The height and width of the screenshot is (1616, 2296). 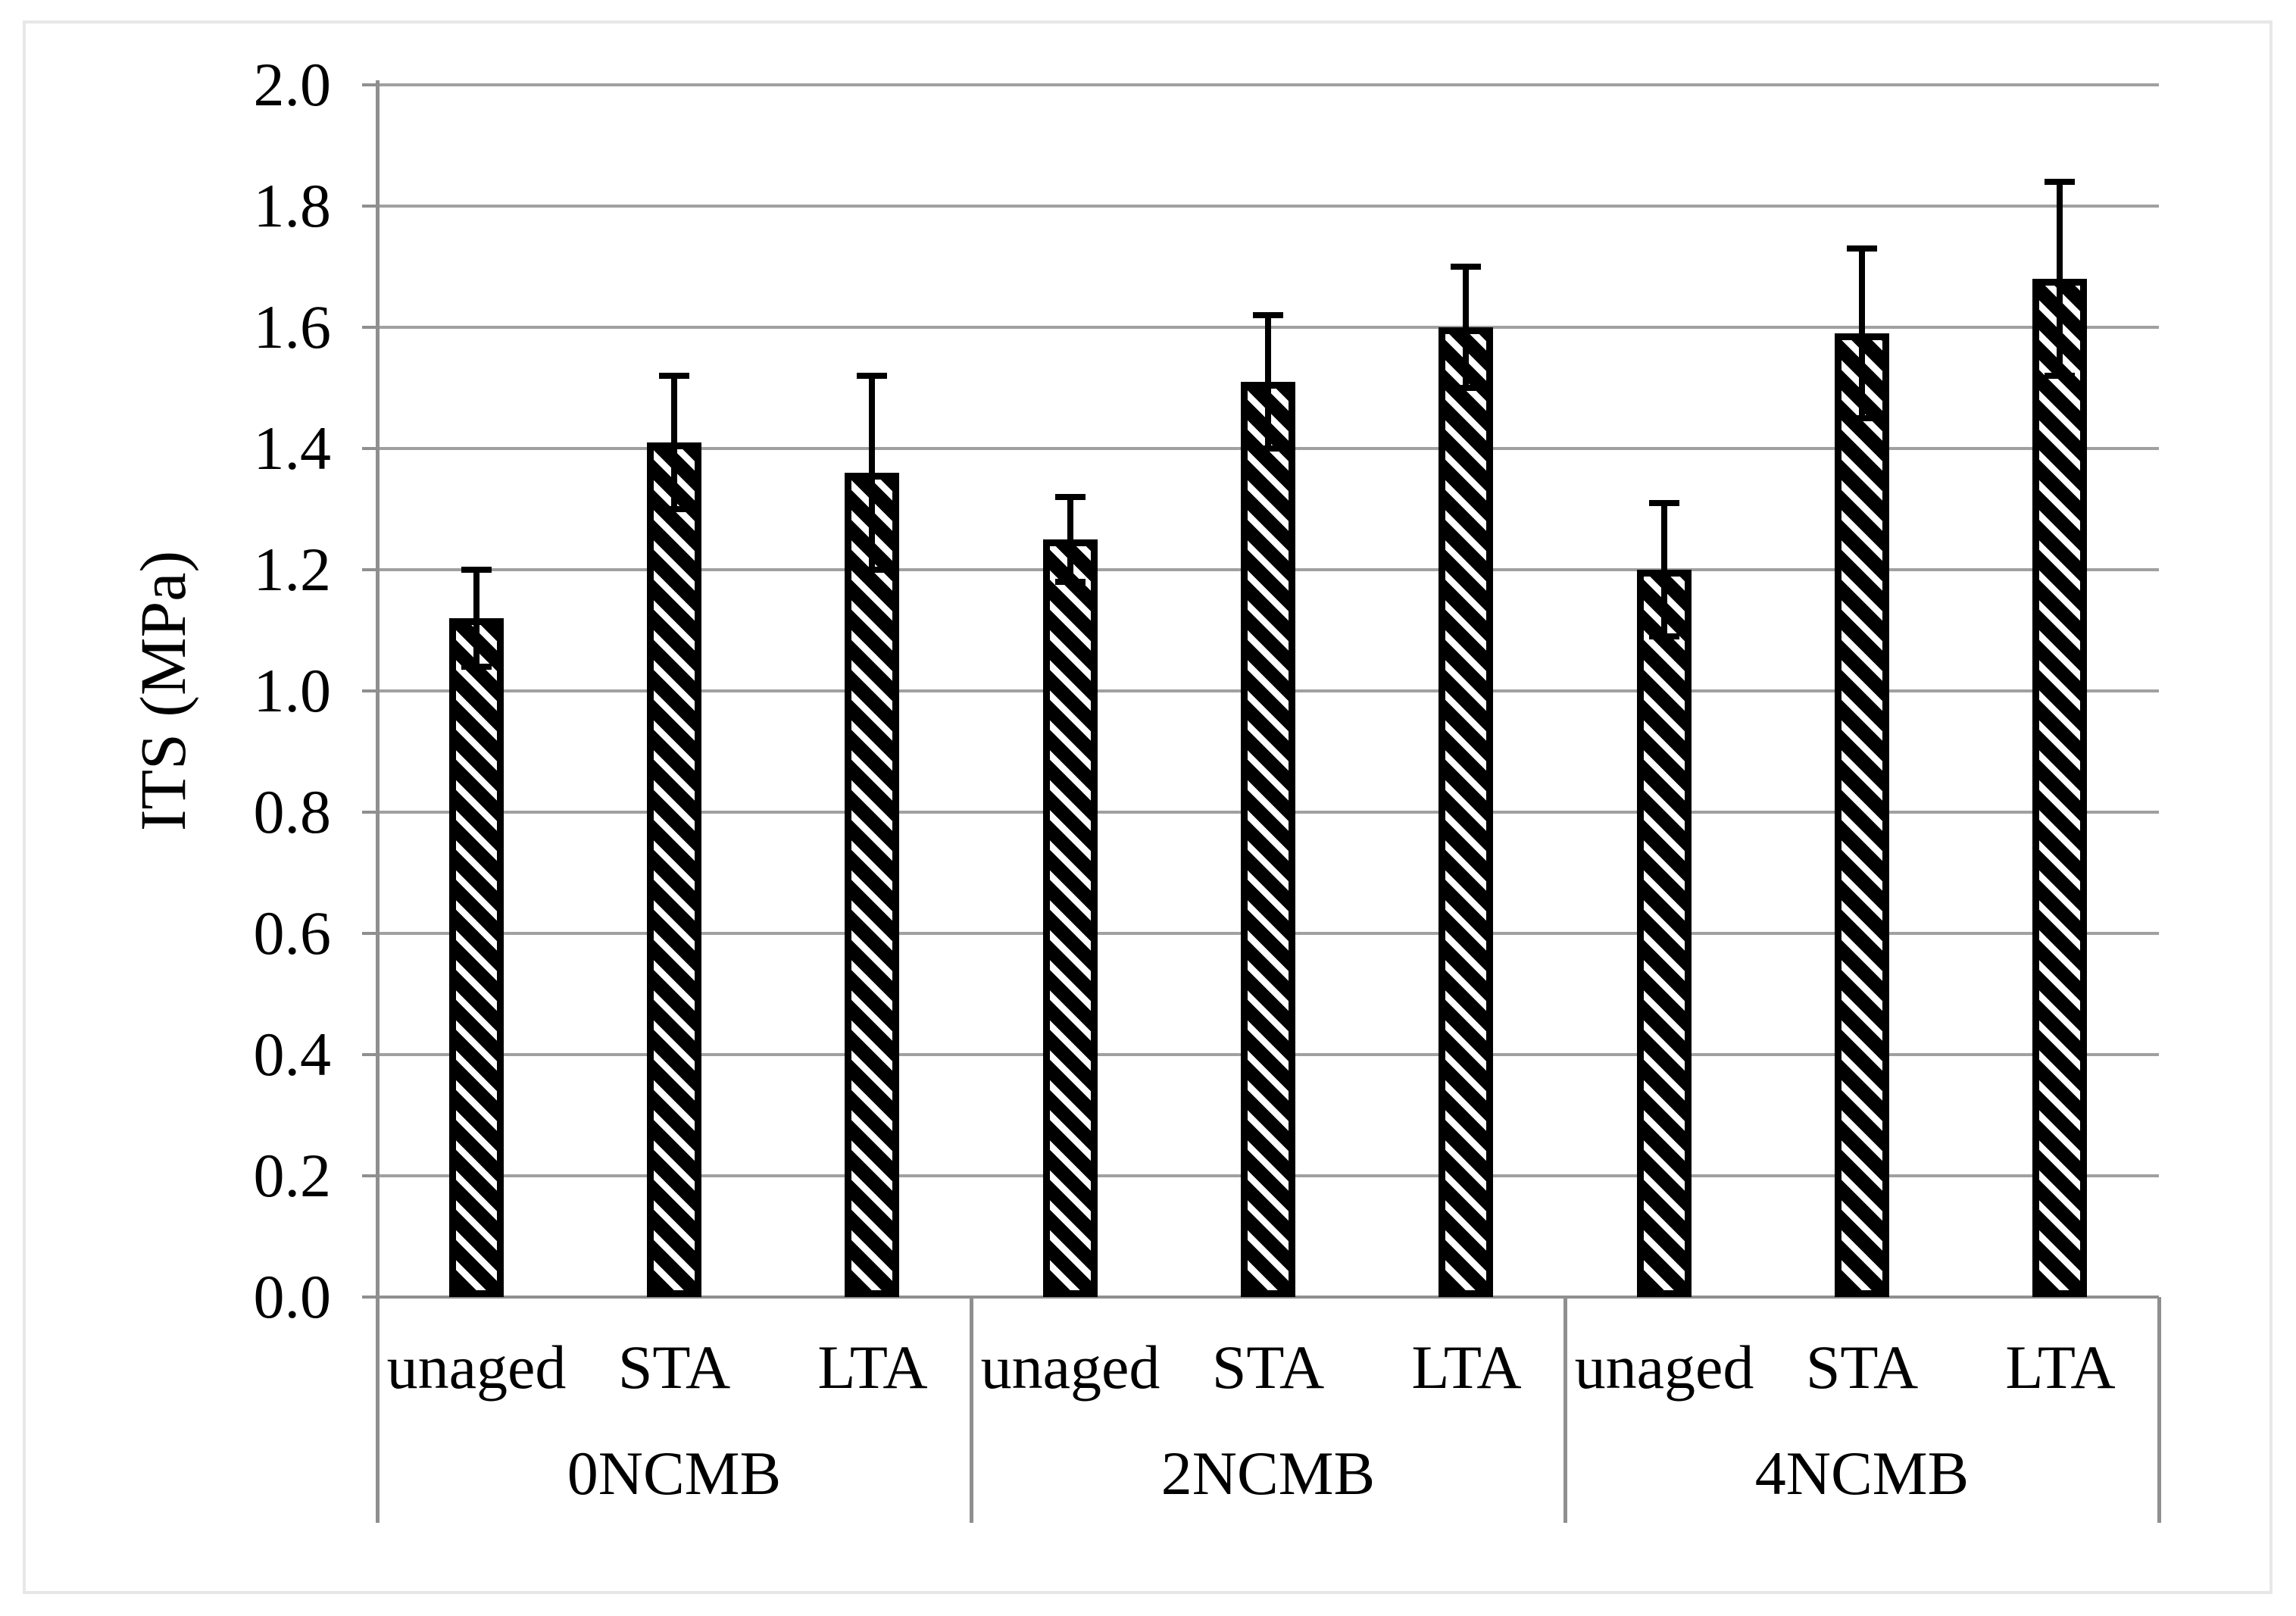 I want to click on group-label-4ncmb: 4NCMB, so click(x=1862, y=1473).